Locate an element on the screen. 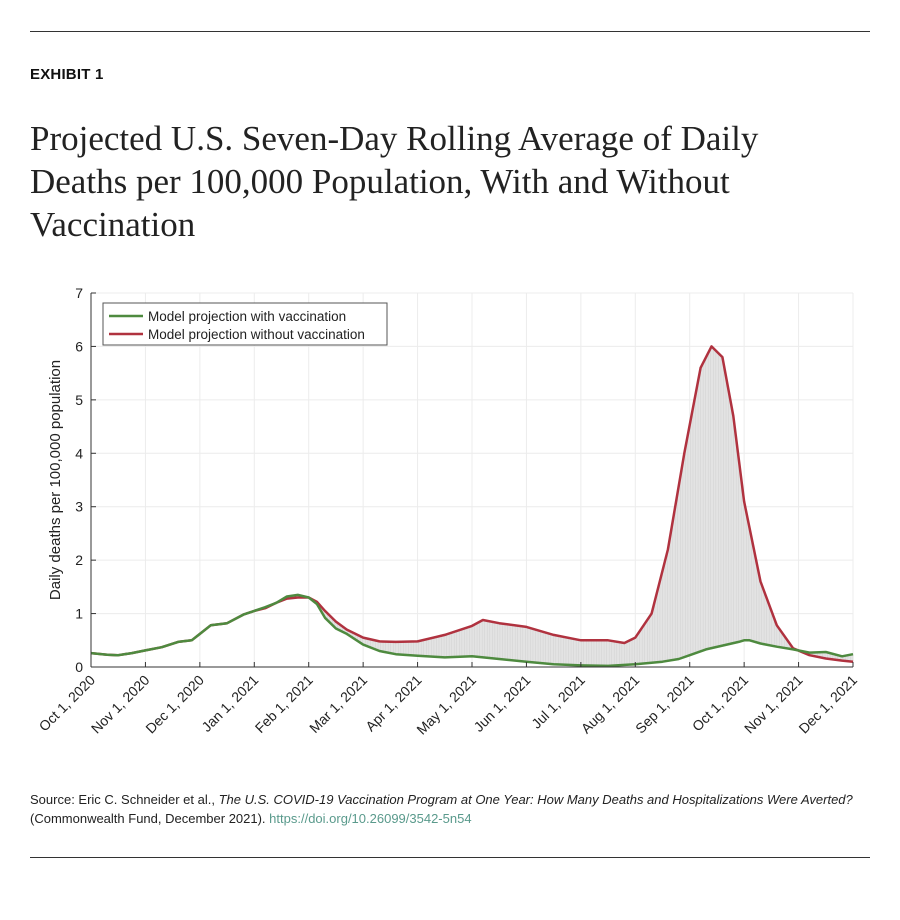 Image resolution: width=900 pixels, height=920 pixels. y-axis-label: Daily deaths per 100,000 population is located at coordinates (55, 480).